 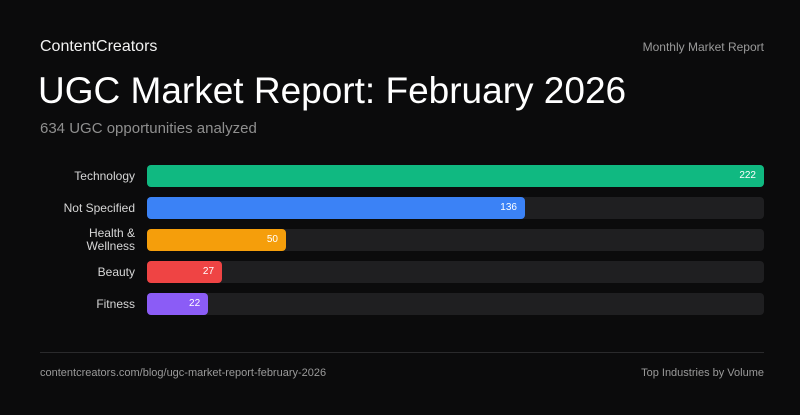 What do you see at coordinates (99, 46) in the screenshot?
I see `brand-name: ContentCreators` at bounding box center [99, 46].